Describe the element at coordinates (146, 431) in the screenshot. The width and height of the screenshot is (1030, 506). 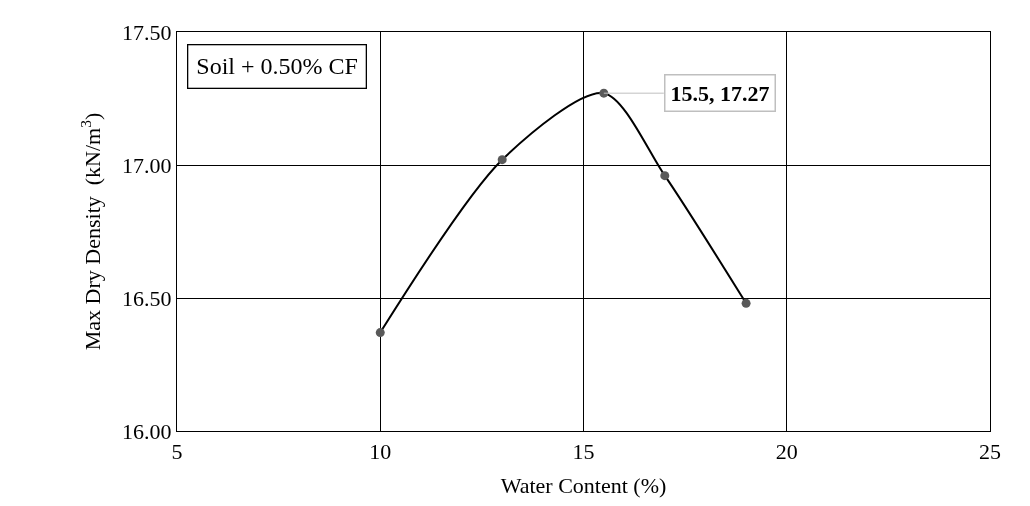
I see `y-tick-label: 16.00` at that location.